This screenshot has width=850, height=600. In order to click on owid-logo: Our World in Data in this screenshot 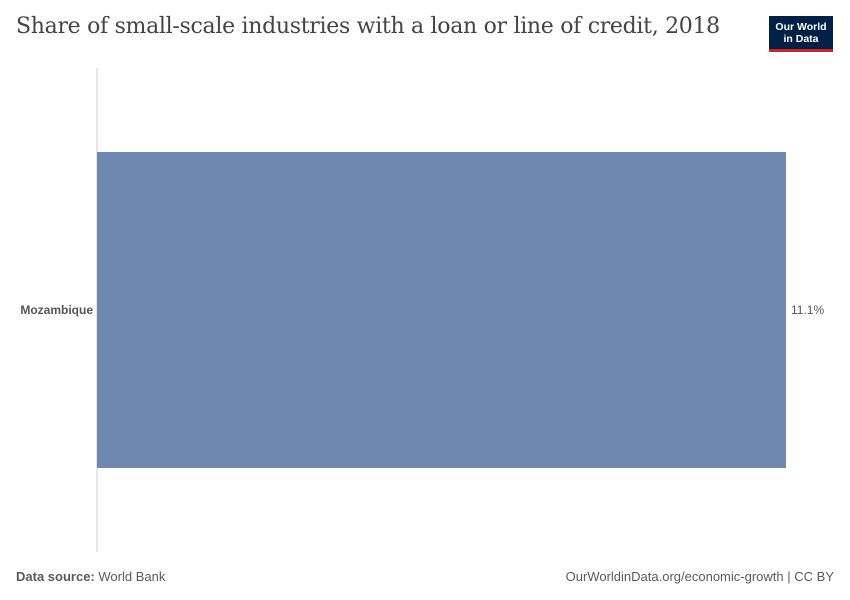, I will do `click(801, 34)`.